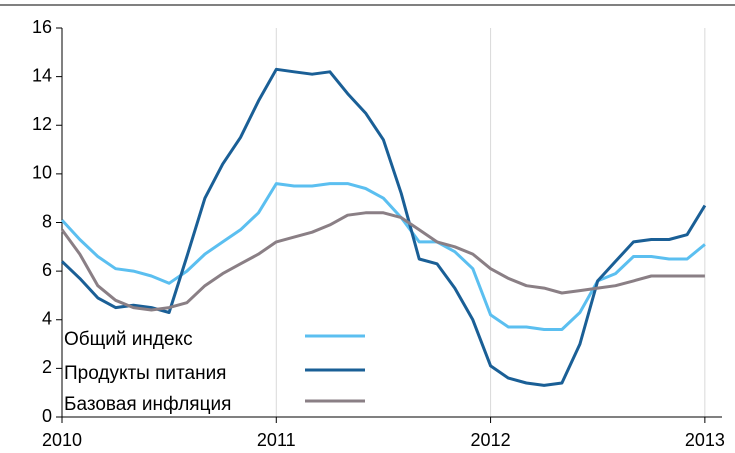 The image size is (735, 453). What do you see at coordinates (147, 404) in the screenshot?
I see `legend-label: Базовая инфляция` at bounding box center [147, 404].